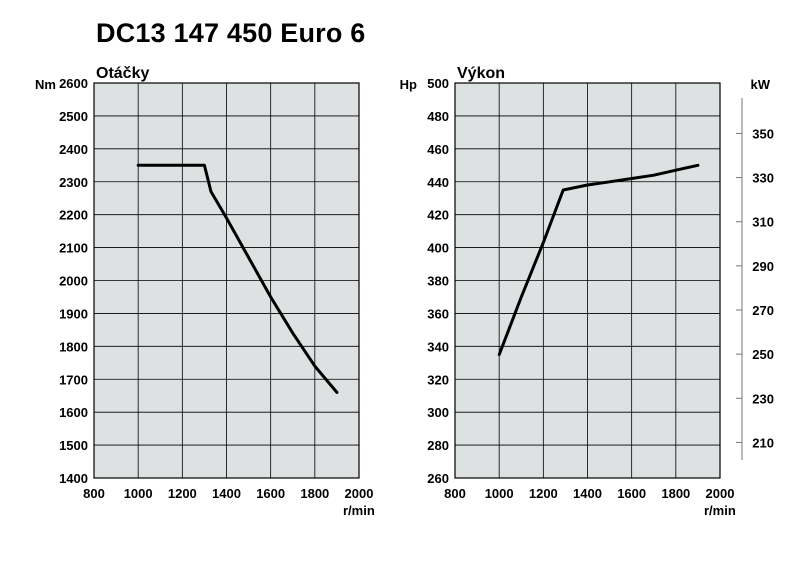 This screenshot has height=575, width=800. What do you see at coordinates (73, 478) in the screenshot?
I see `torque-y-tick-label: 1400` at bounding box center [73, 478].